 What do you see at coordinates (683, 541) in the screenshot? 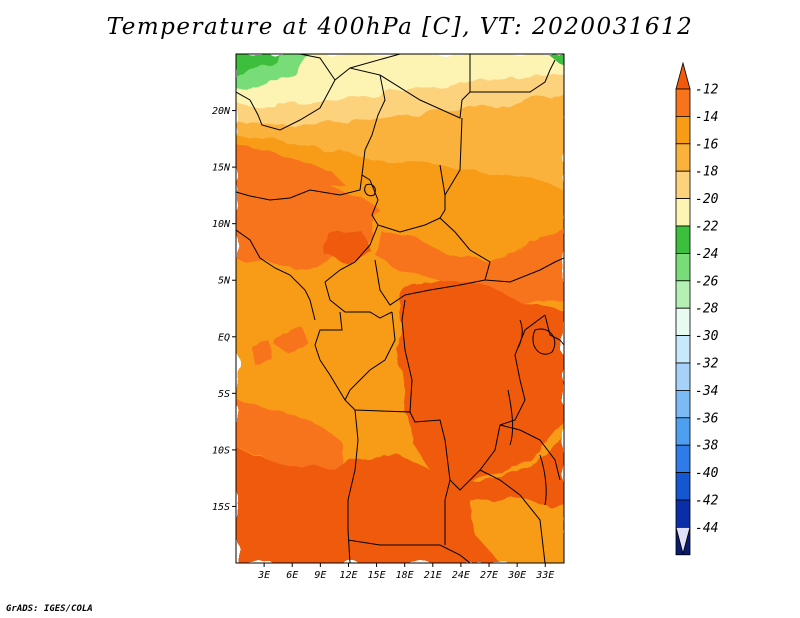
I see `colorbar-bottom-arrow` at bounding box center [683, 541].